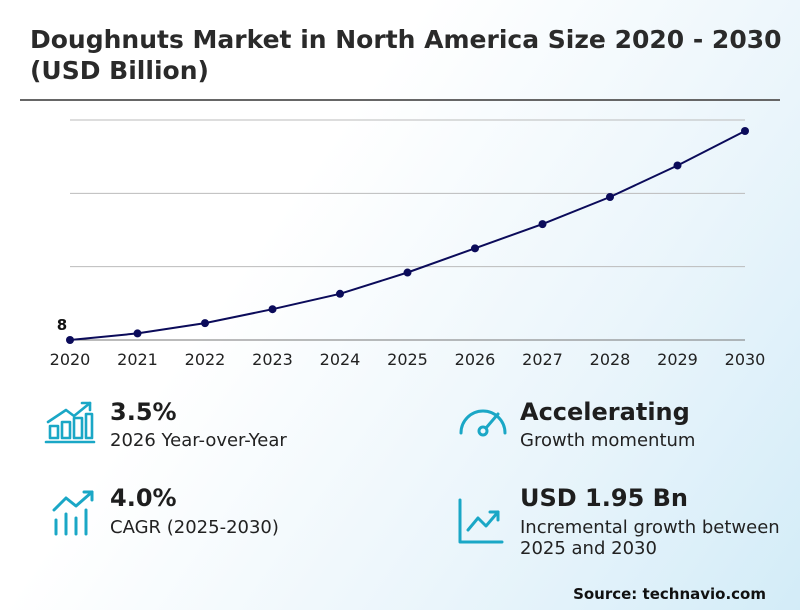 This screenshot has width=800, height=610. I want to click on data-point-2025, so click(407, 272).